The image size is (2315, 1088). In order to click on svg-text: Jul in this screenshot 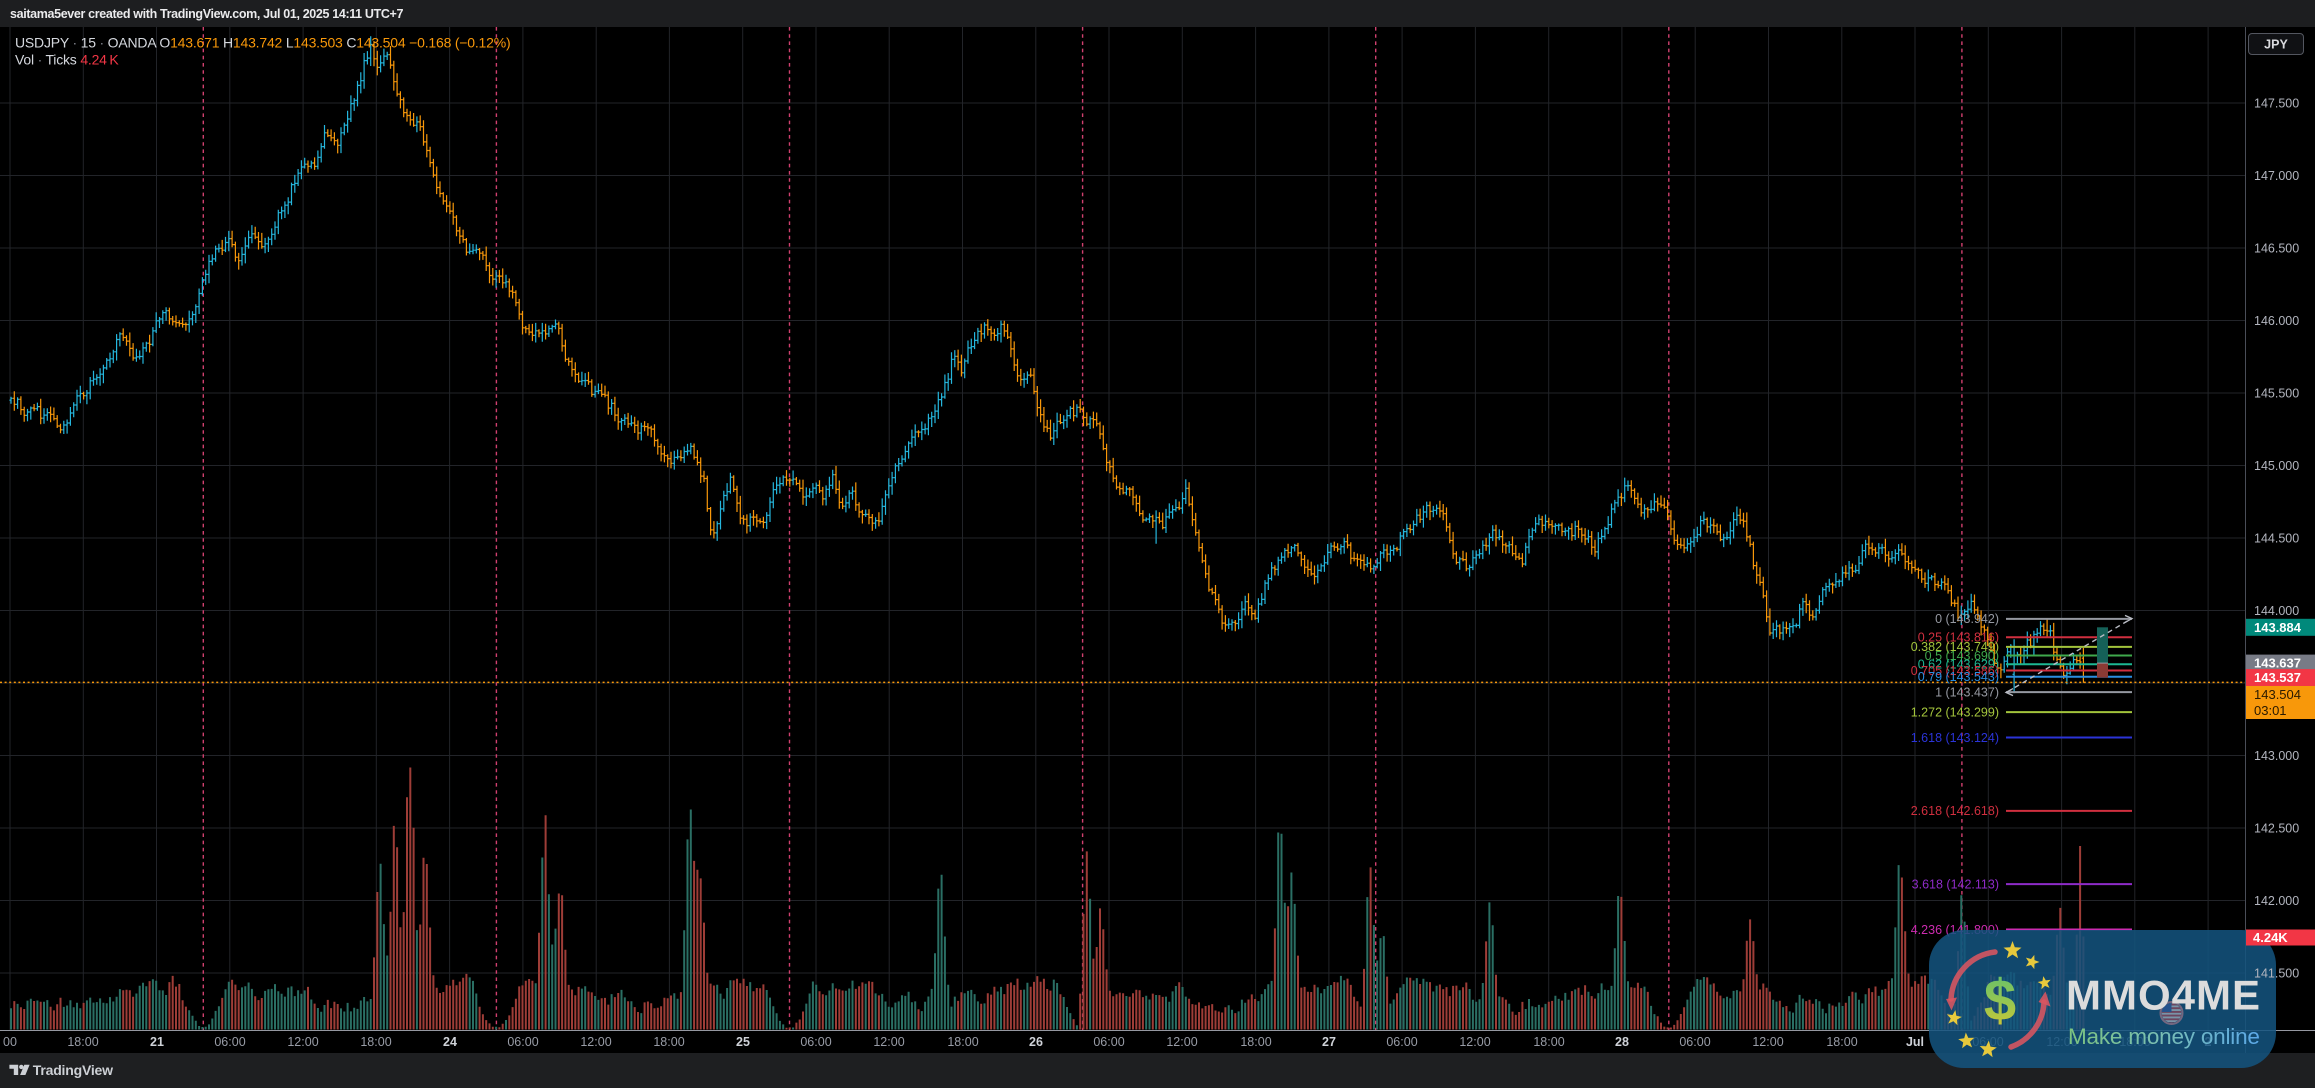, I will do `click(1915, 1042)`.